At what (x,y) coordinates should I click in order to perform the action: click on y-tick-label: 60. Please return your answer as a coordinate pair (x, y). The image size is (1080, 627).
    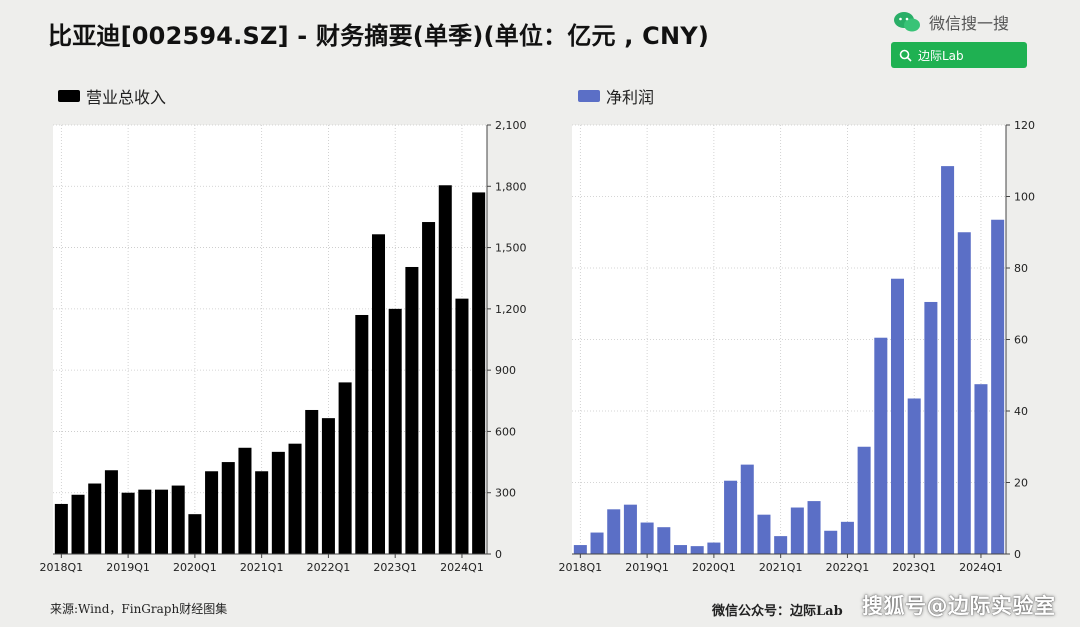
    Looking at the image, I should click on (1021, 340).